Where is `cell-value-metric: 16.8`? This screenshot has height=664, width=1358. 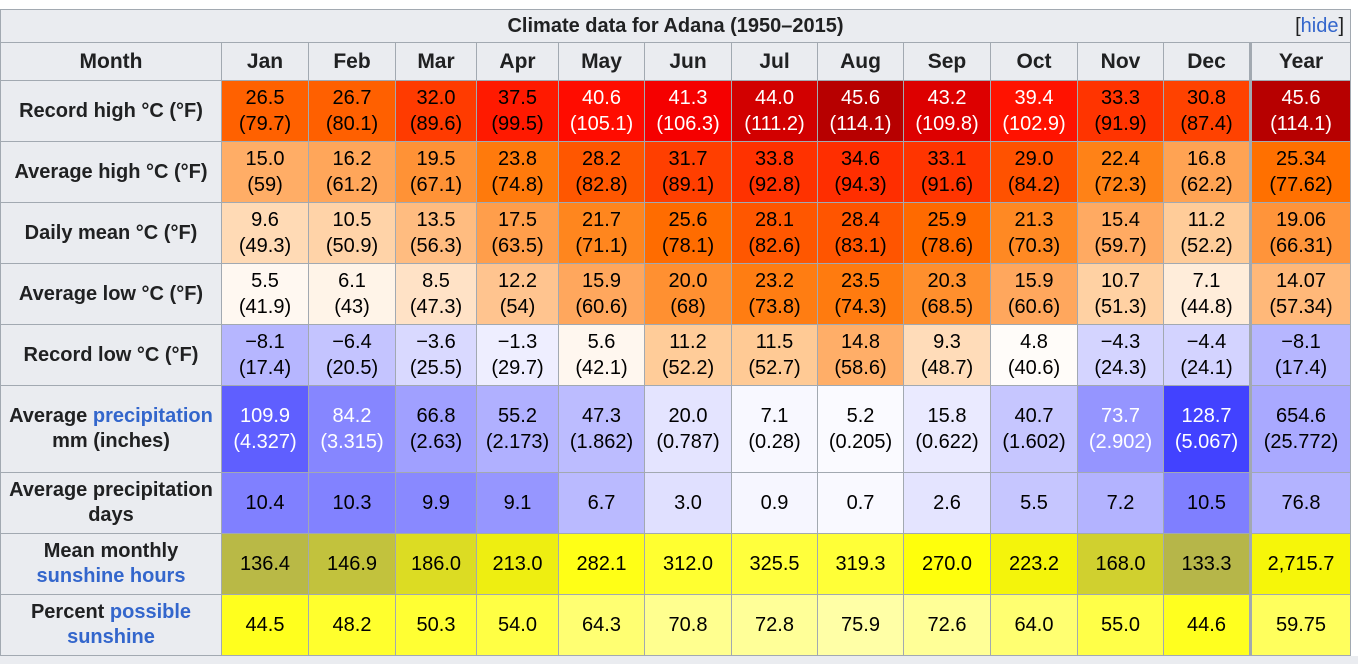 cell-value-metric: 16.8 is located at coordinates (1206, 159).